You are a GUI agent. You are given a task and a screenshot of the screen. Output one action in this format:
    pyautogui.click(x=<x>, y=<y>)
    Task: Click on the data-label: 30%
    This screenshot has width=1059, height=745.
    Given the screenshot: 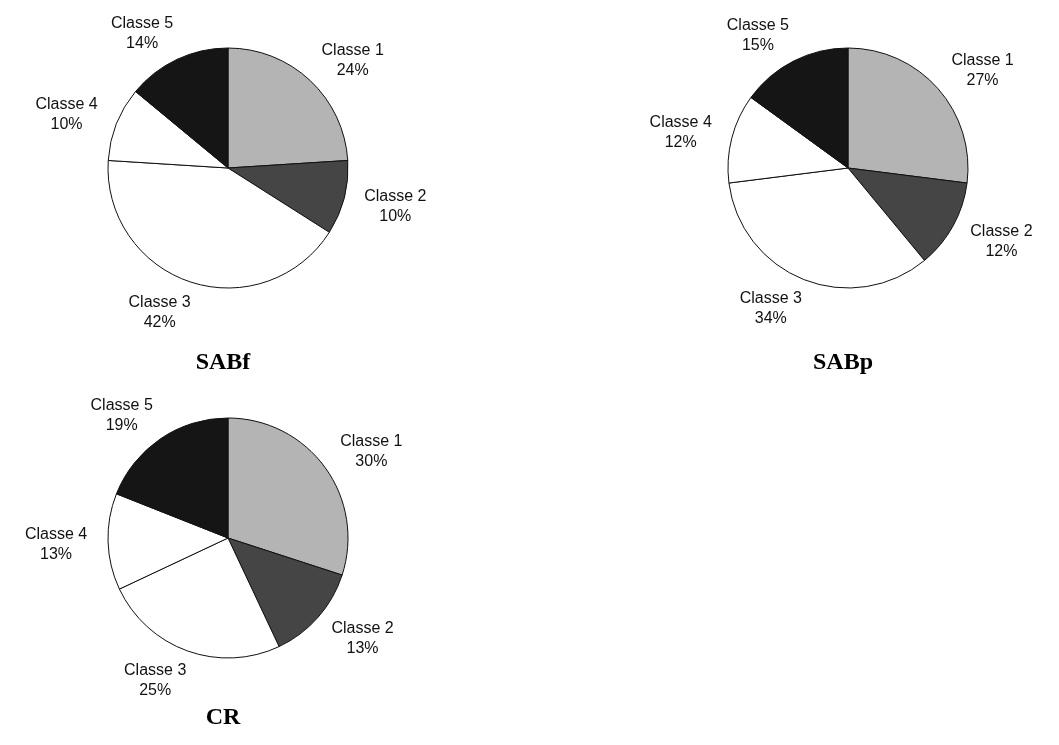 What is the action you would take?
    pyautogui.click(x=371, y=460)
    